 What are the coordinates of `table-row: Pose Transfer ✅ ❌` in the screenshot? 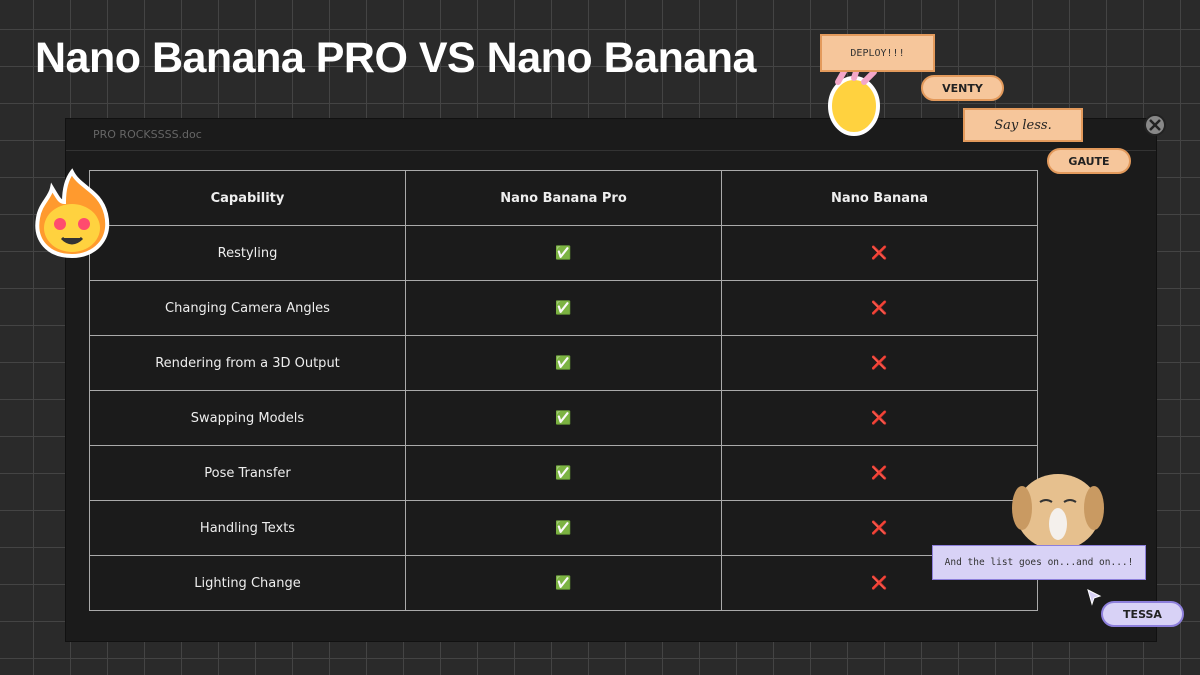 It's located at (563, 473).